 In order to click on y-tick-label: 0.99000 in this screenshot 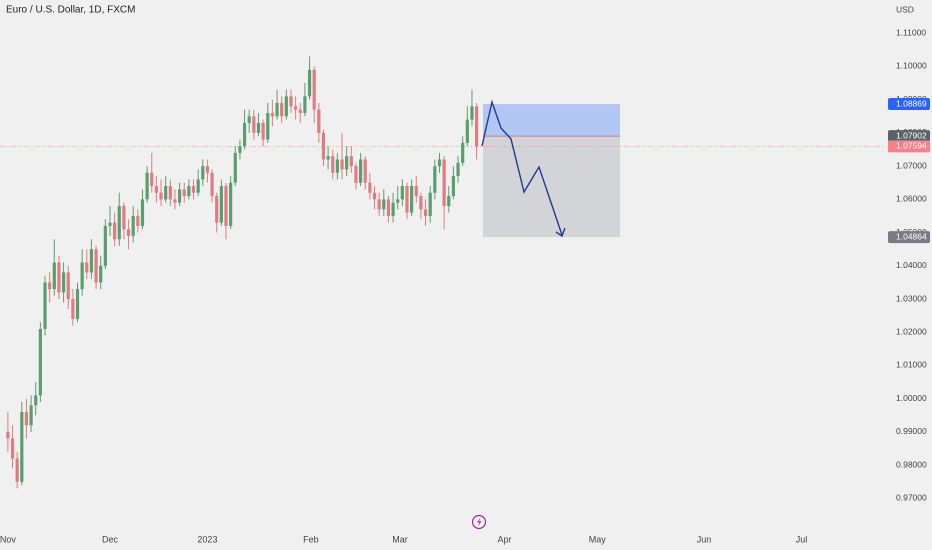, I will do `click(911, 431)`.